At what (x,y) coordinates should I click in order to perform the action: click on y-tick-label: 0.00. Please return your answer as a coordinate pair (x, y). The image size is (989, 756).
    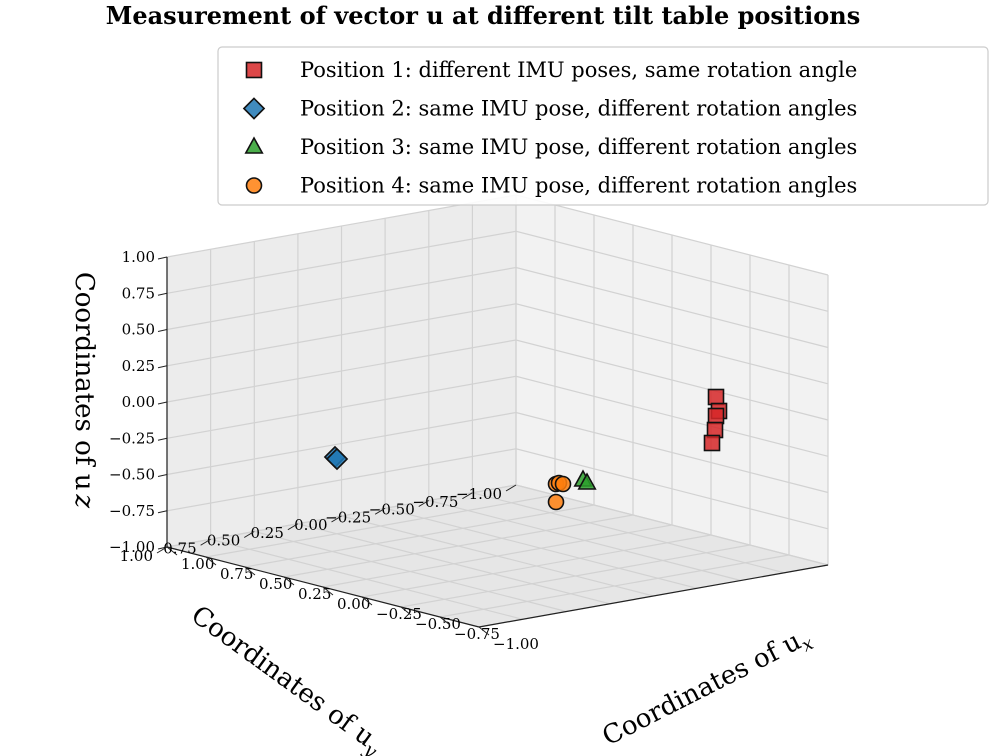
    Looking at the image, I should click on (310, 525).